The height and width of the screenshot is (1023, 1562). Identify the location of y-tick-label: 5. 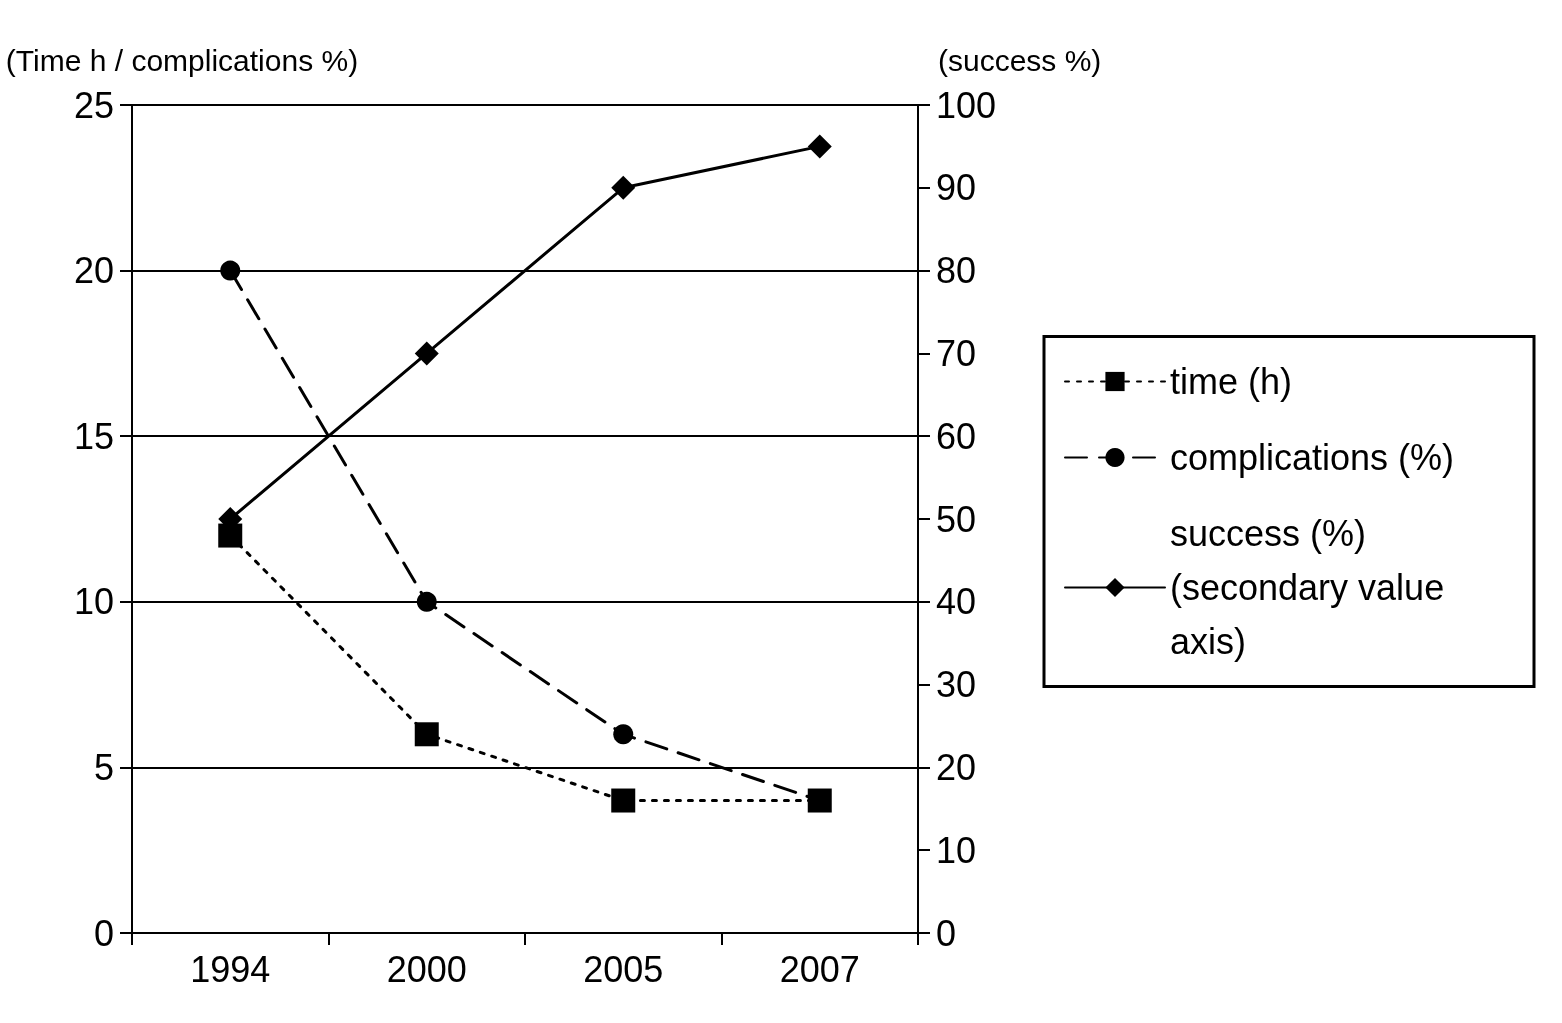
(103, 767).